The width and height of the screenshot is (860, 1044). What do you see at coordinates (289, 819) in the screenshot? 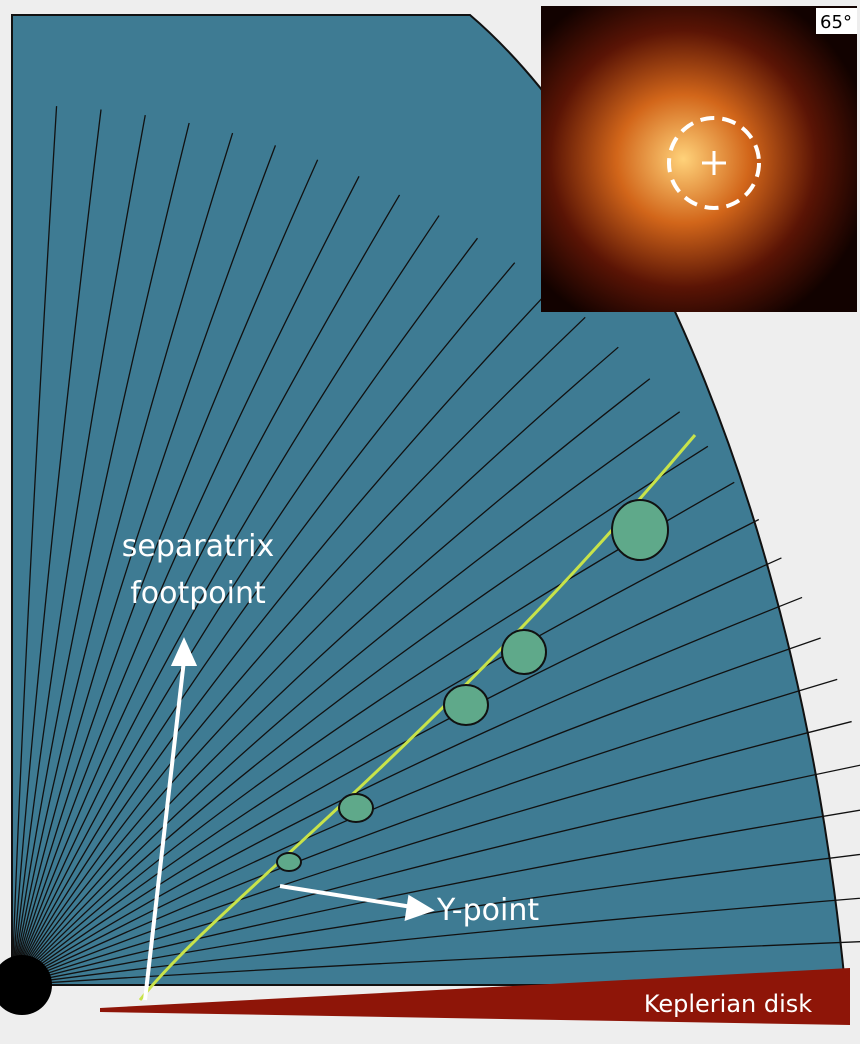
I see `arrows` at bounding box center [289, 819].